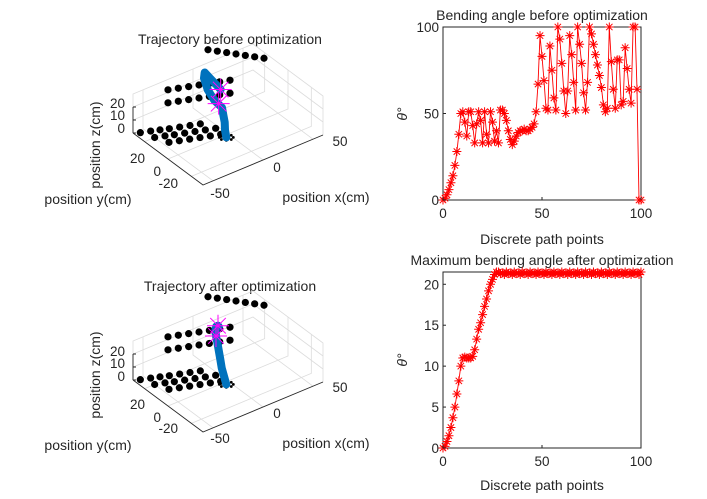 Image resolution: width=707 pixels, height=499 pixels. What do you see at coordinates (87, 199) in the screenshot?
I see `y-axis-label: position y(cm)` at bounding box center [87, 199].